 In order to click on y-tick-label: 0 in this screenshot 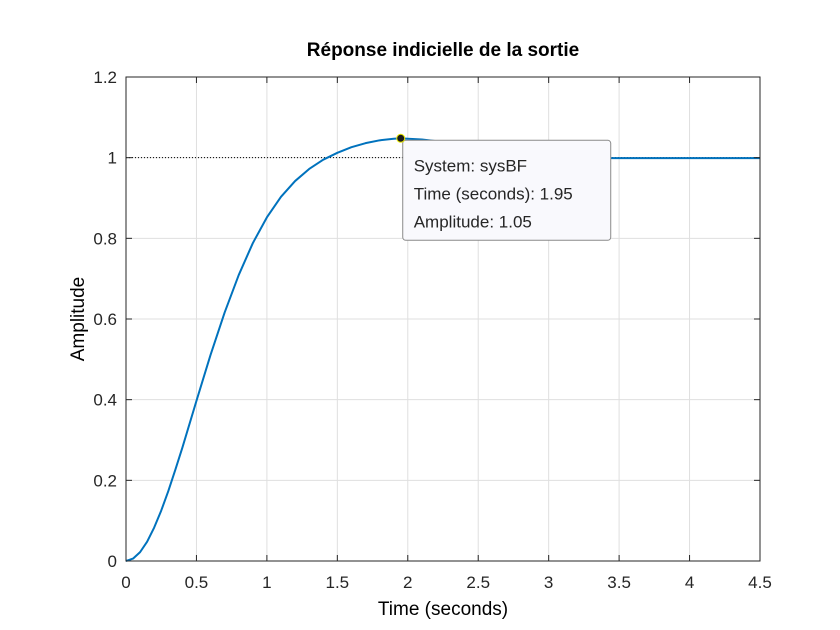, I will do `click(112, 561)`.